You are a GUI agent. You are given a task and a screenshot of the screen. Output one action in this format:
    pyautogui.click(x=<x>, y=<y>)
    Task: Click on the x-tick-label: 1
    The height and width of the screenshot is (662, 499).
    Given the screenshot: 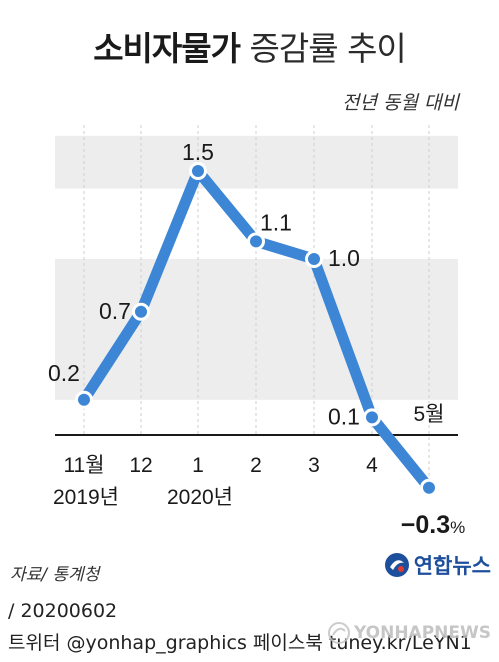 What is the action you would take?
    pyautogui.click(x=198, y=465)
    